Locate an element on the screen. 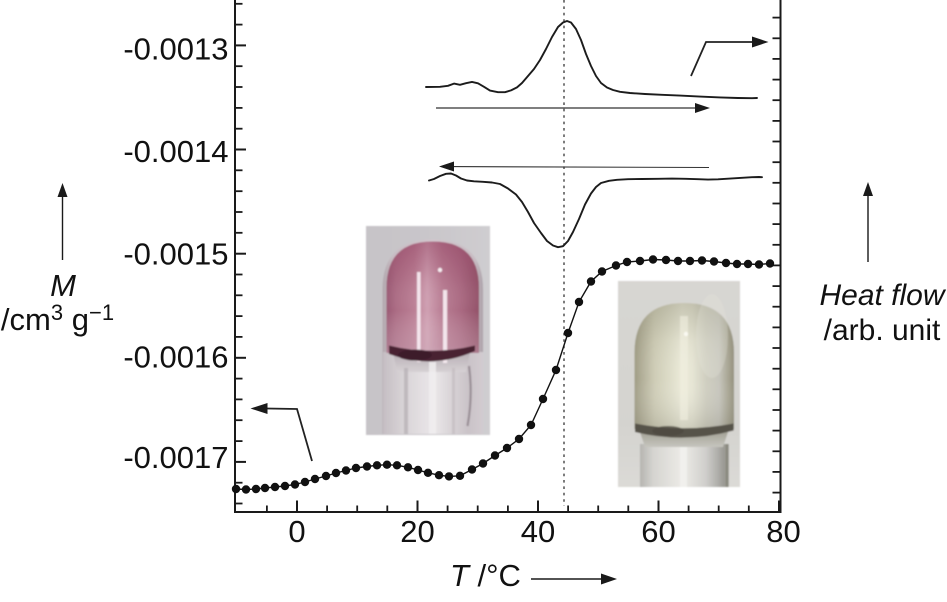  svg-text: -0.0013 is located at coordinates (175, 49).